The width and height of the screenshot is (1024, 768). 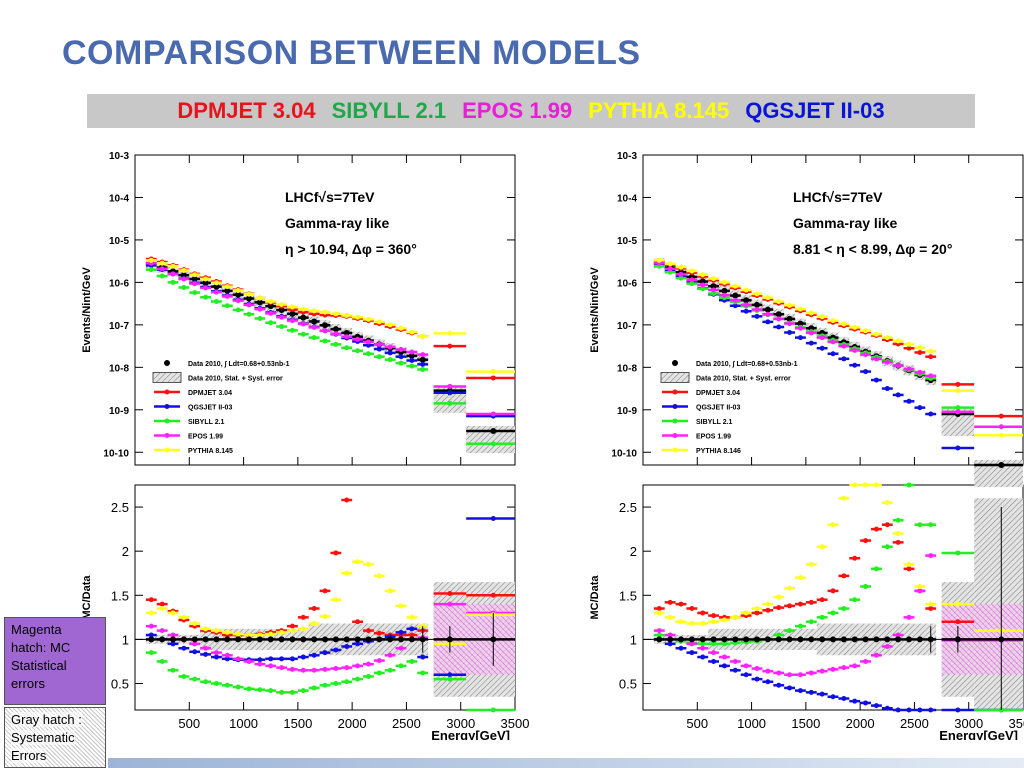 What do you see at coordinates (297, 723) in the screenshot?
I see `bottom-xtick-label: 1500` at bounding box center [297, 723].